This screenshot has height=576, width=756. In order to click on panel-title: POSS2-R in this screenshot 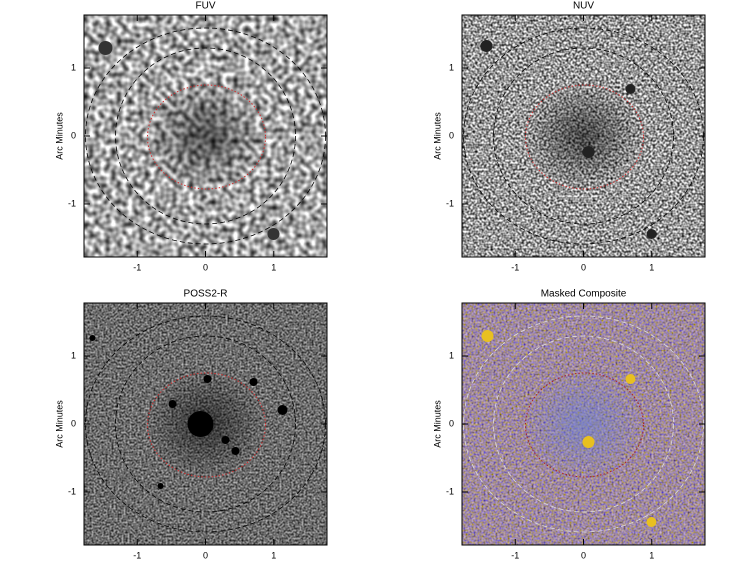, I will do `click(206, 294)`.